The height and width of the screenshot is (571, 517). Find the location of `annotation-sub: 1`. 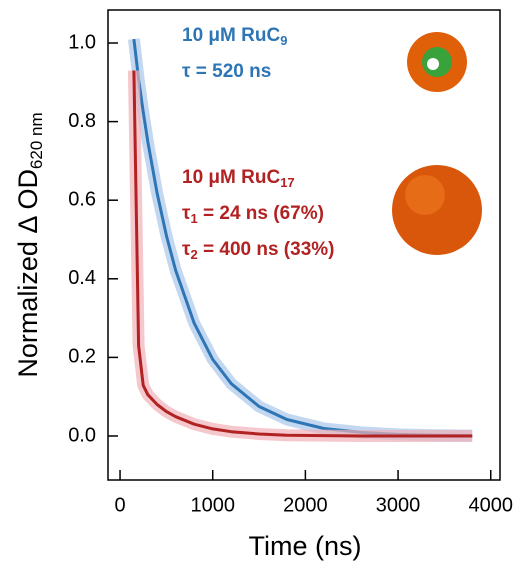

annotation-sub: 1 is located at coordinates (193, 218).